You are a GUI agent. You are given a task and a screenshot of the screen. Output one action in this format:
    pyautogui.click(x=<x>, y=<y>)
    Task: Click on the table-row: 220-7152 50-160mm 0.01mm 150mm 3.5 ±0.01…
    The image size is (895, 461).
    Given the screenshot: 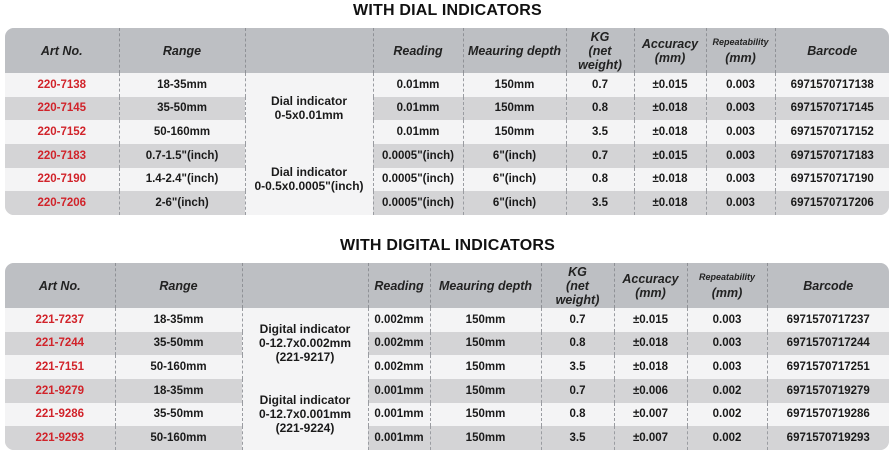 What is the action you would take?
    pyautogui.click(x=447, y=132)
    